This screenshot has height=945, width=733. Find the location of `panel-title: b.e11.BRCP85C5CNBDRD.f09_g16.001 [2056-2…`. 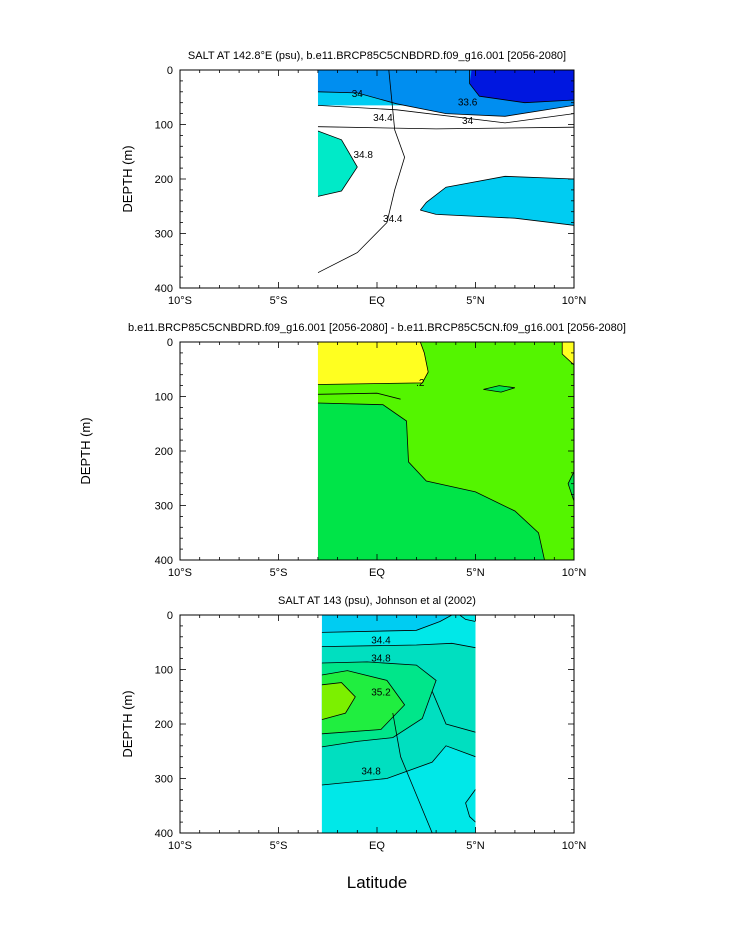

panel-title: b.e11.BRCP85C5CNBDRD.f09_g16.001 [2056-2… is located at coordinates (377, 328).